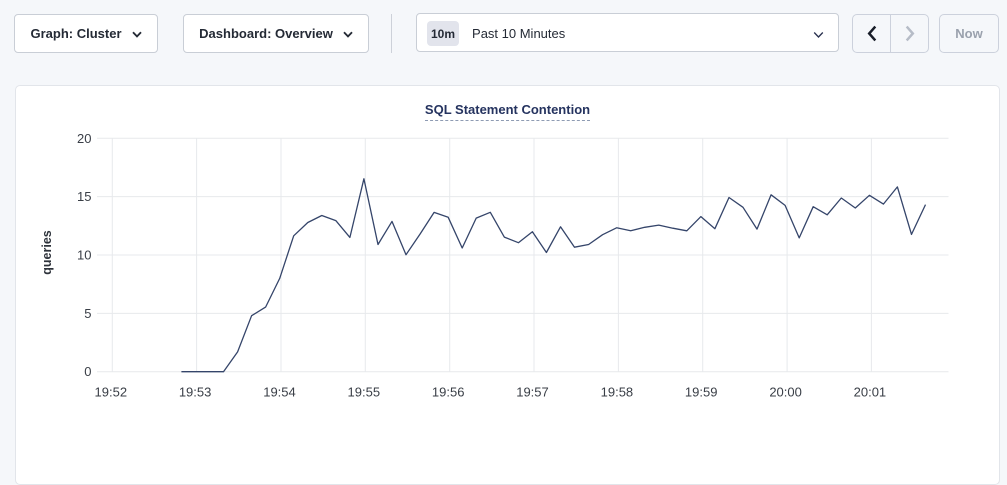 The image size is (1007, 485). What do you see at coordinates (195, 392) in the screenshot?
I see `svg-text: 19:53` at bounding box center [195, 392].